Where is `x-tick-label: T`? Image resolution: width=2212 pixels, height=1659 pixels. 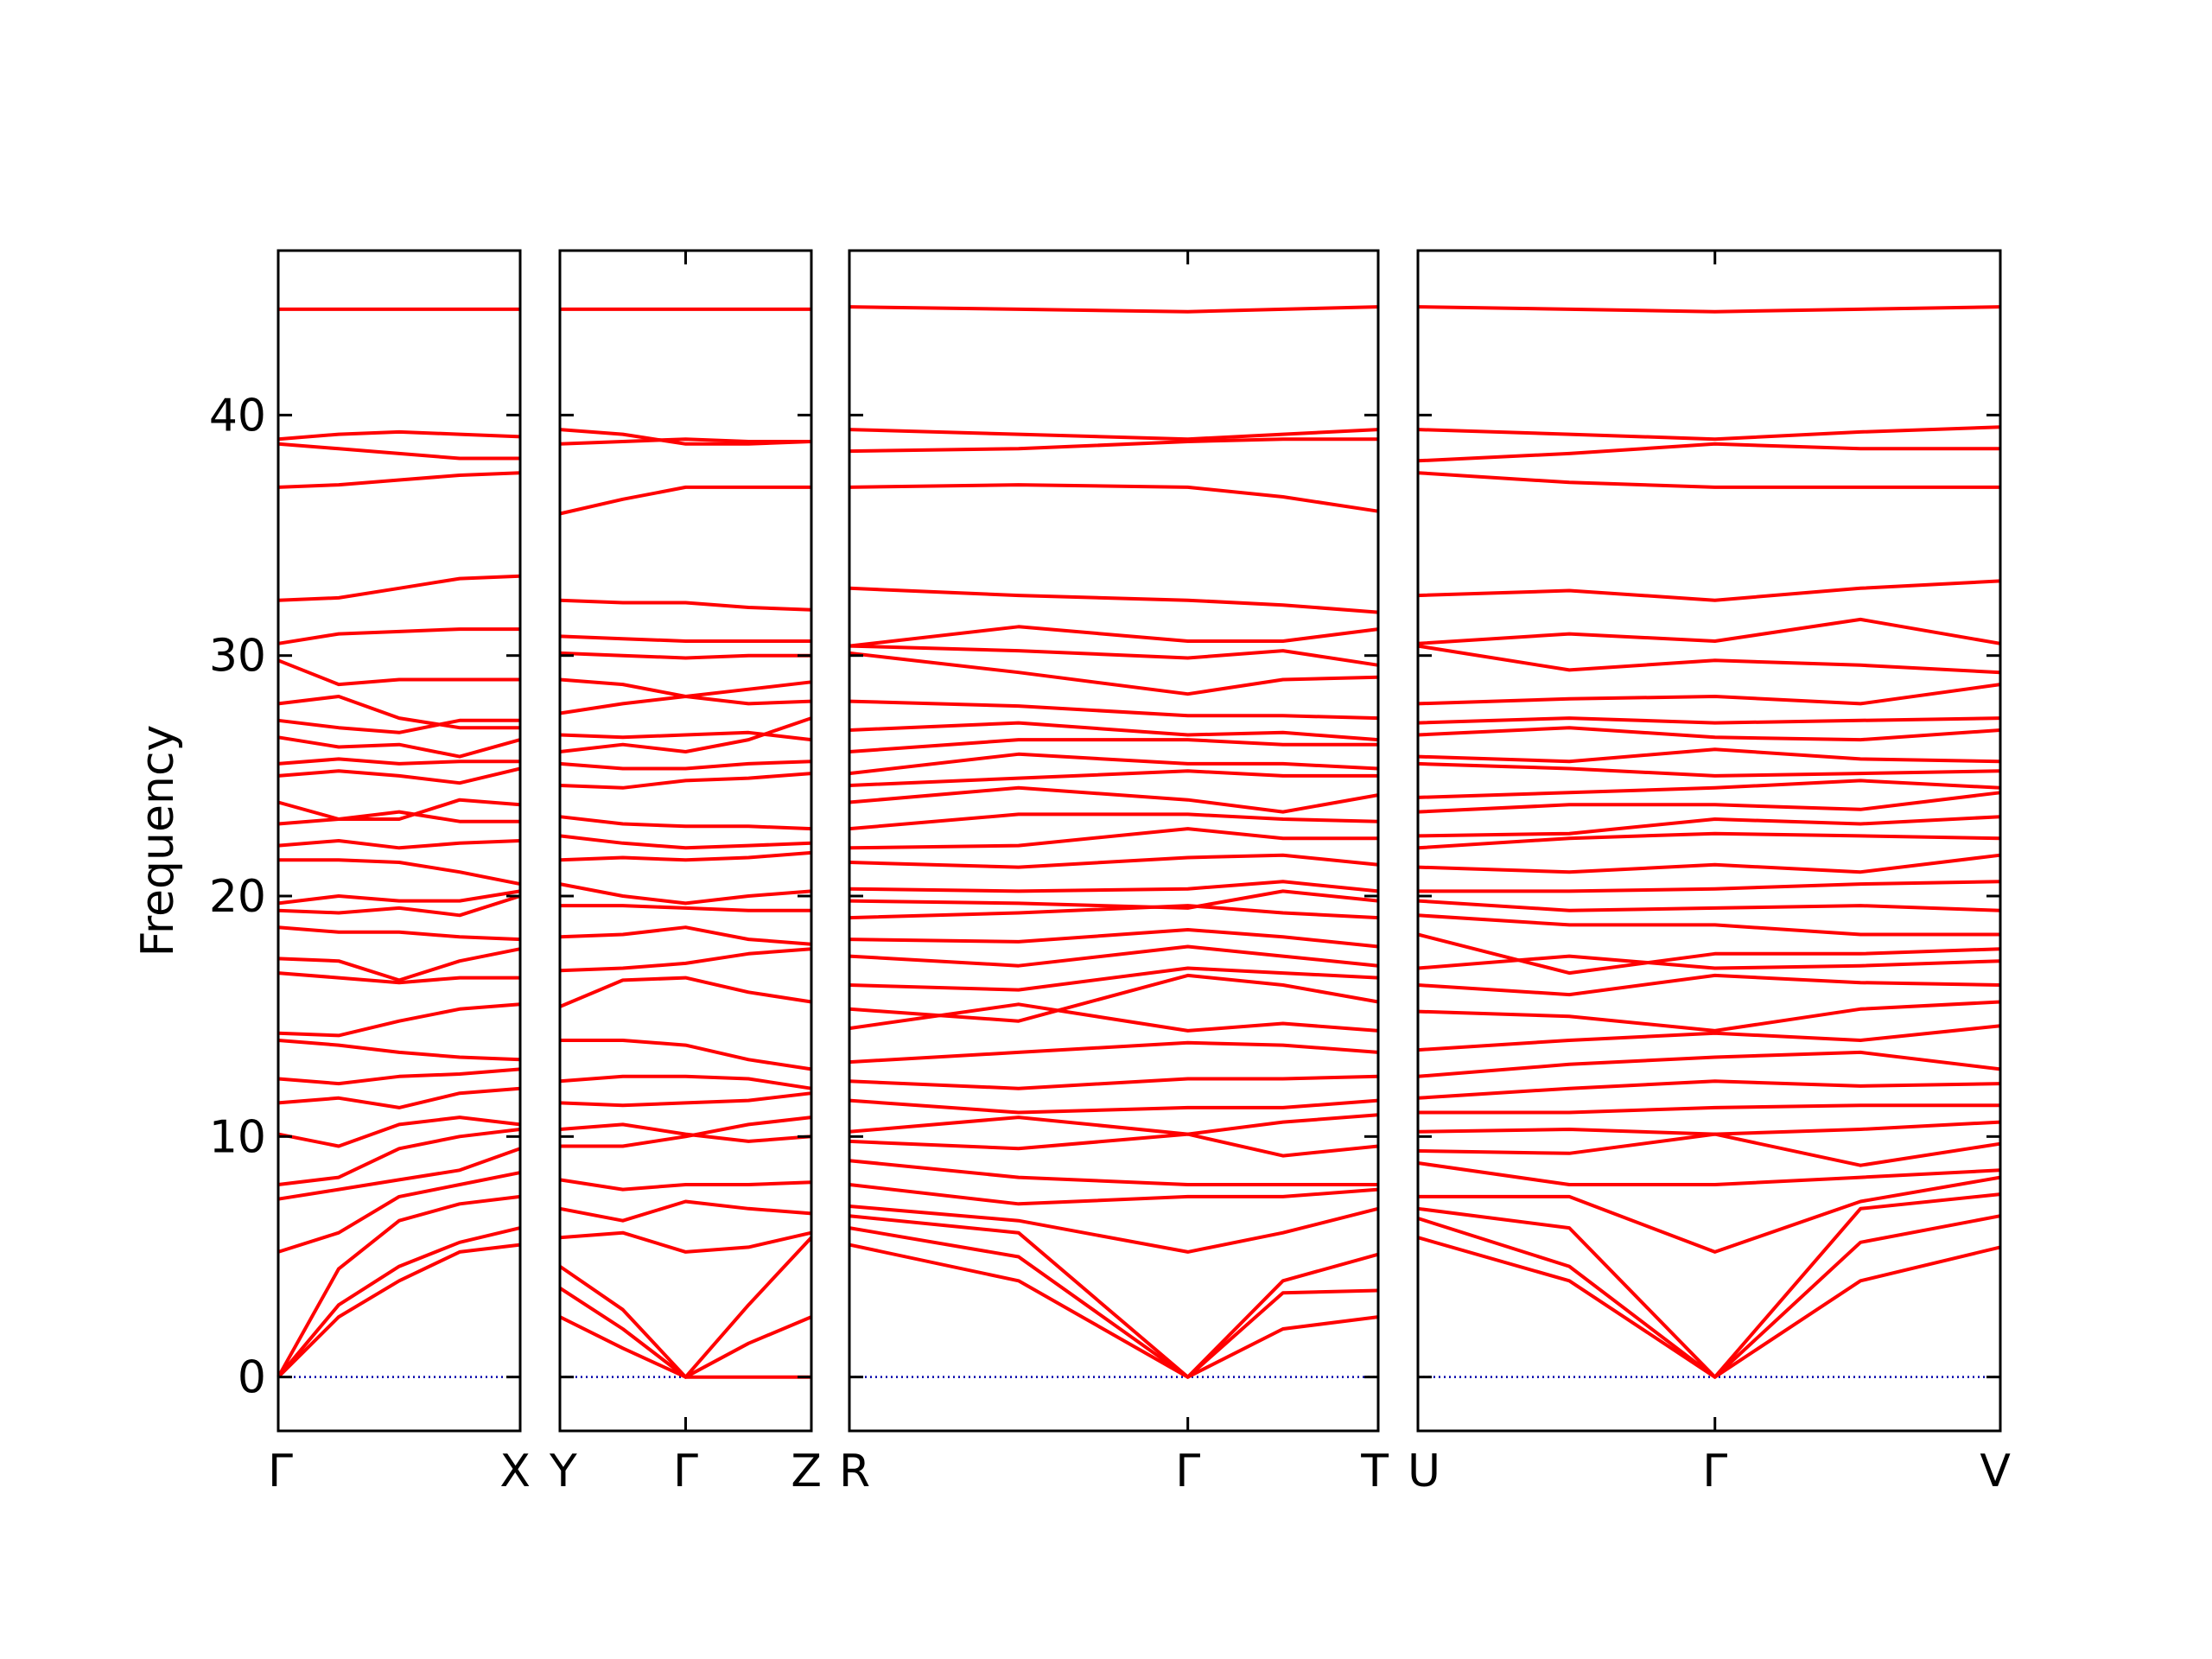
x-tick-label: T is located at coordinates (1374, 1471).